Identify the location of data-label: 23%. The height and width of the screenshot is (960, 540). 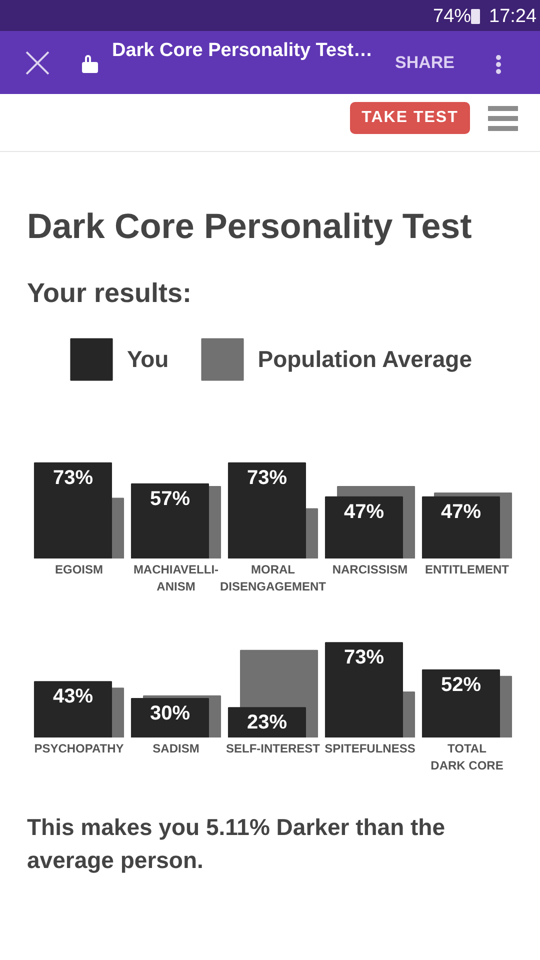
(267, 723).